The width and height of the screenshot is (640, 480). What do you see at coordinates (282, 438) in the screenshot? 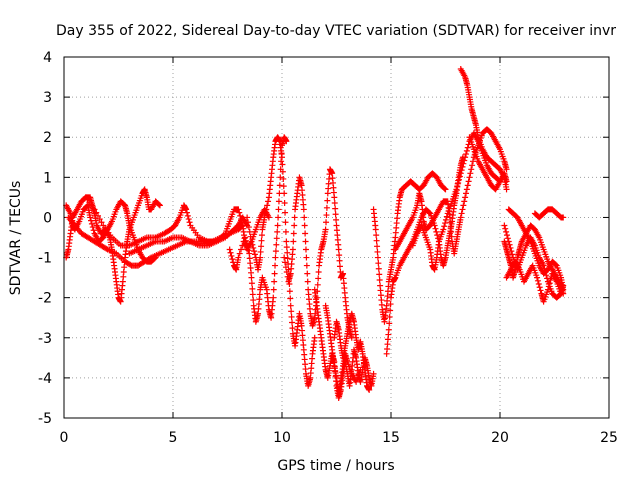
I see `x-tick-label: 10` at bounding box center [282, 438].